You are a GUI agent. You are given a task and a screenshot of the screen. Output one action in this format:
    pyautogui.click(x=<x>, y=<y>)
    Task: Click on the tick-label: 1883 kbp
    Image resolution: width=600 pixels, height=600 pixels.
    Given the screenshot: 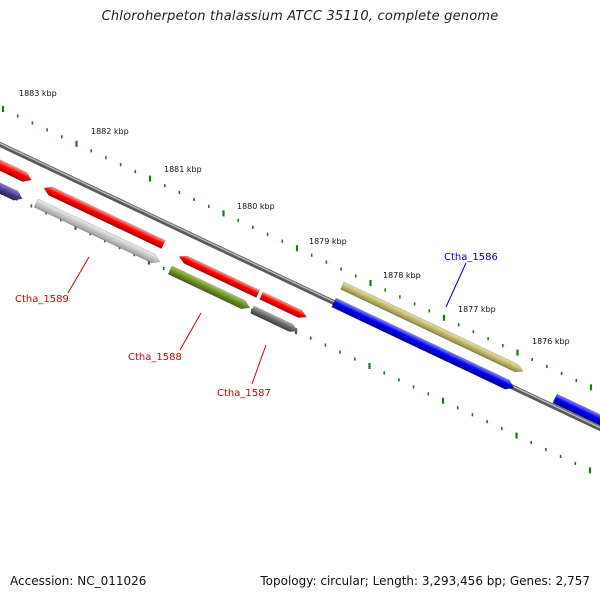 What is the action you would take?
    pyautogui.click(x=38, y=93)
    